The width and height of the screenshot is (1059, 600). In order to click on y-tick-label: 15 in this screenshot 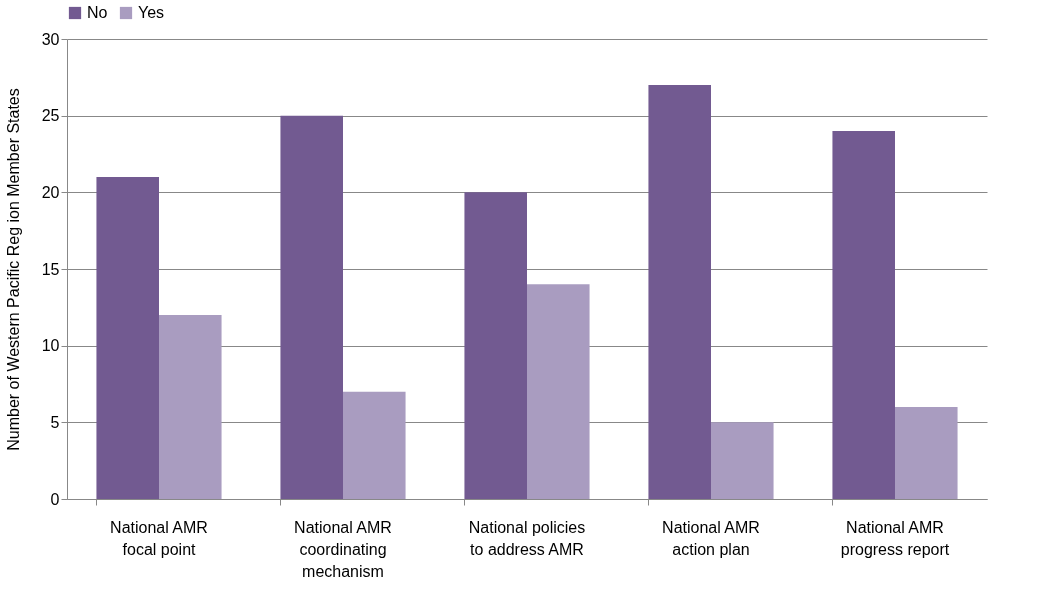, I will do `click(50, 269)`.